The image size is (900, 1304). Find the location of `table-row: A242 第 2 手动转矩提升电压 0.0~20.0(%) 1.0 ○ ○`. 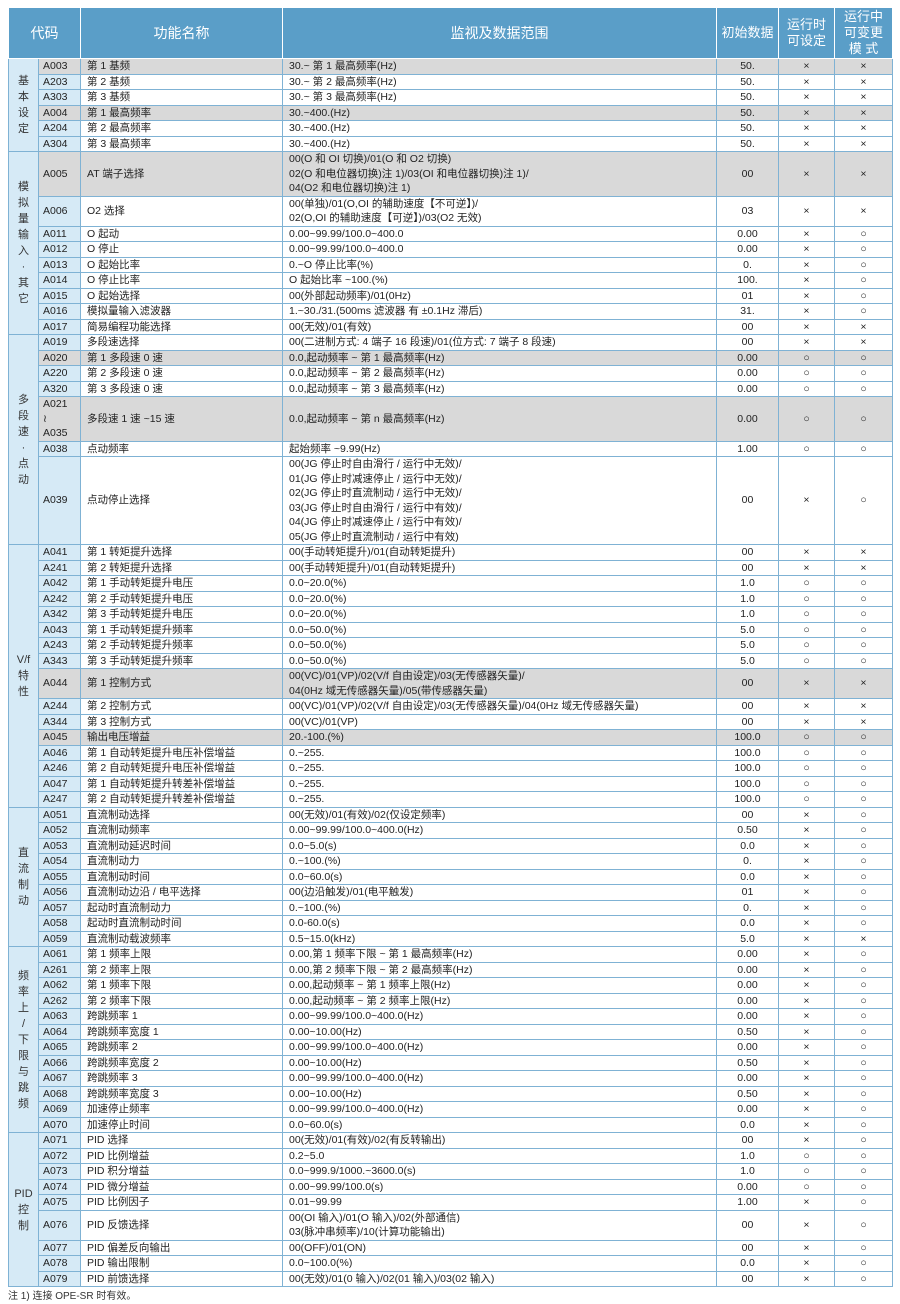

table-row: A242 第 2 手动转矩提升电压 0.0~20.0(%) 1.0 ○ ○ is located at coordinates (451, 598).